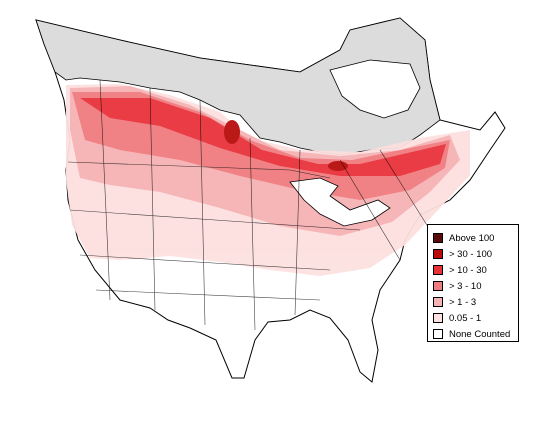  I want to click on hotspot-lake-winnipeg, so click(232, 132).